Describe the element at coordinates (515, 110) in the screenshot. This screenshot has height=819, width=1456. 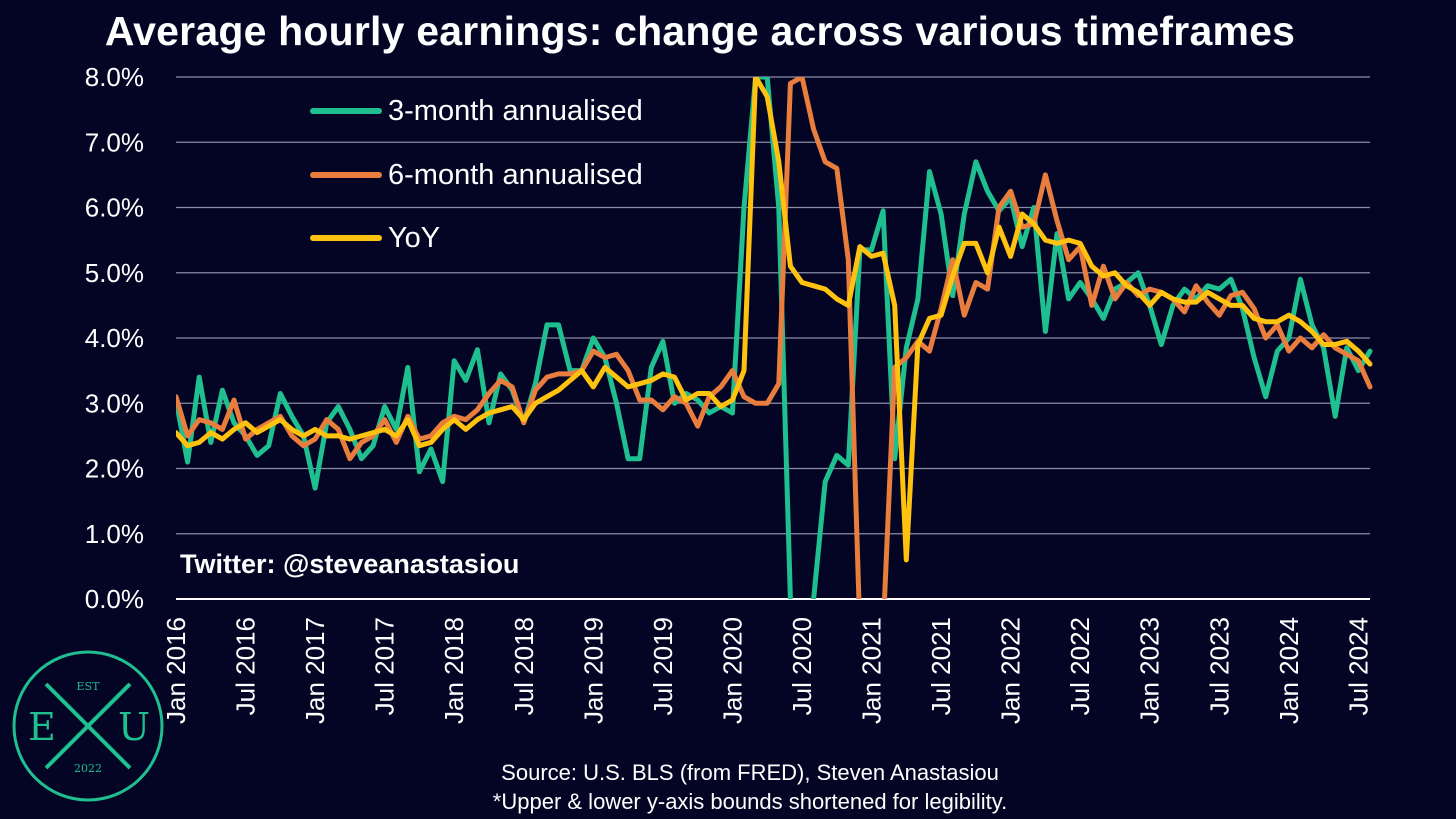
I see `legend-label-three-month: 3-month annualised` at that location.